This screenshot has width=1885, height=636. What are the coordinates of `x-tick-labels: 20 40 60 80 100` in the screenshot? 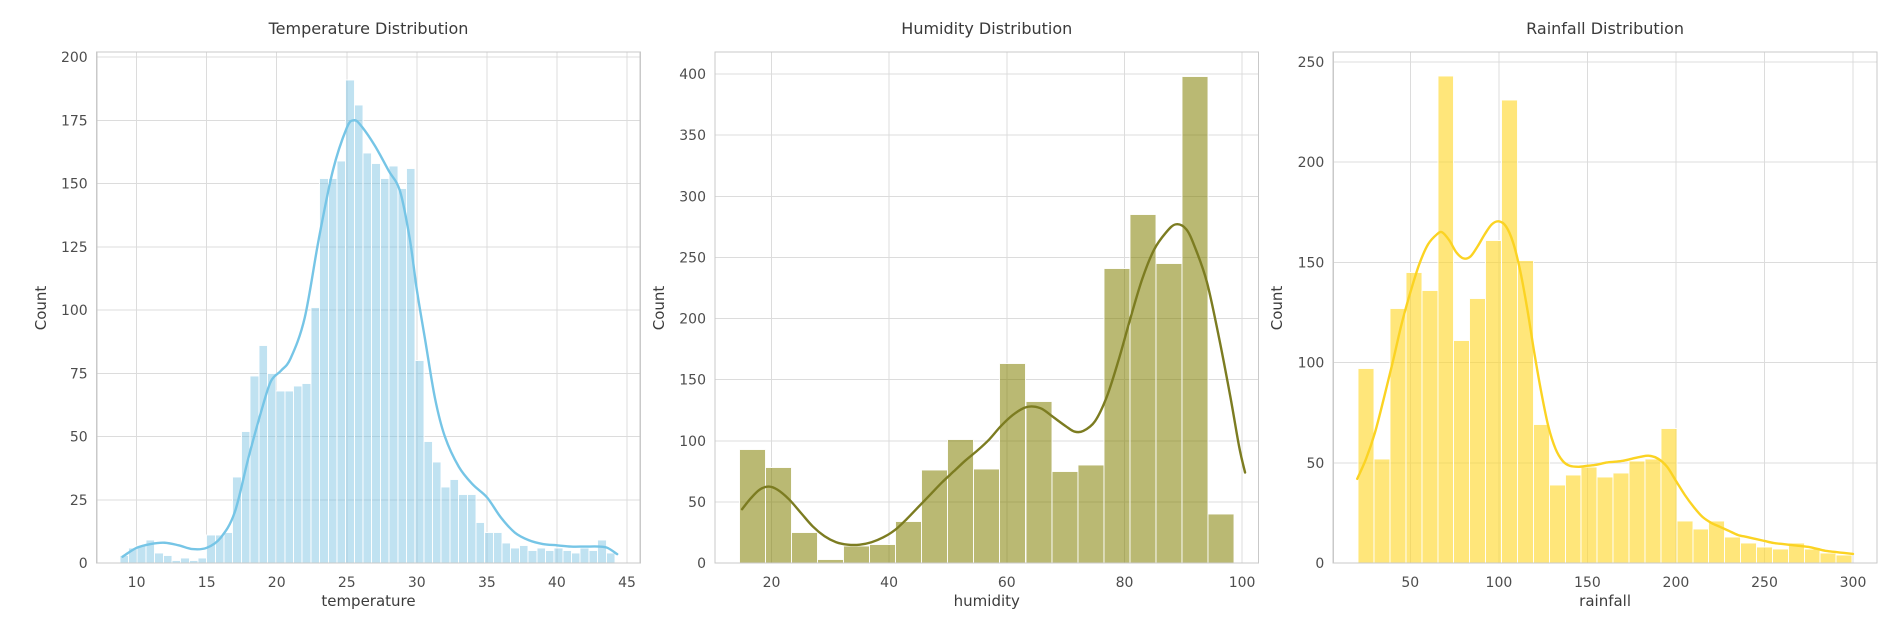 It's located at (1009, 583).